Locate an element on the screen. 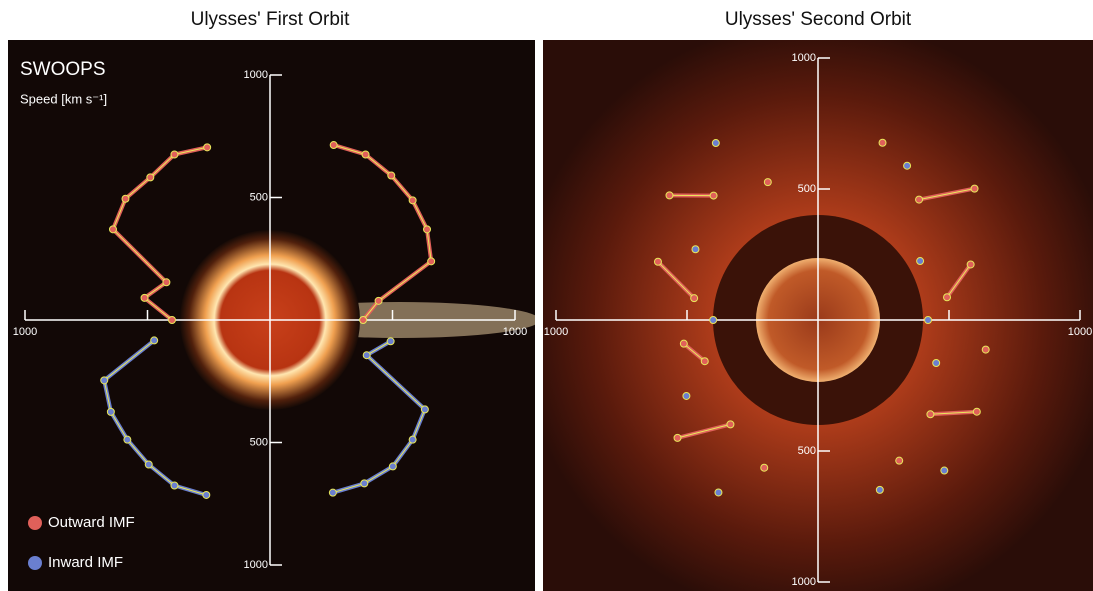  axis-label: Speed [km s⁻¹] is located at coordinates (63, 98).